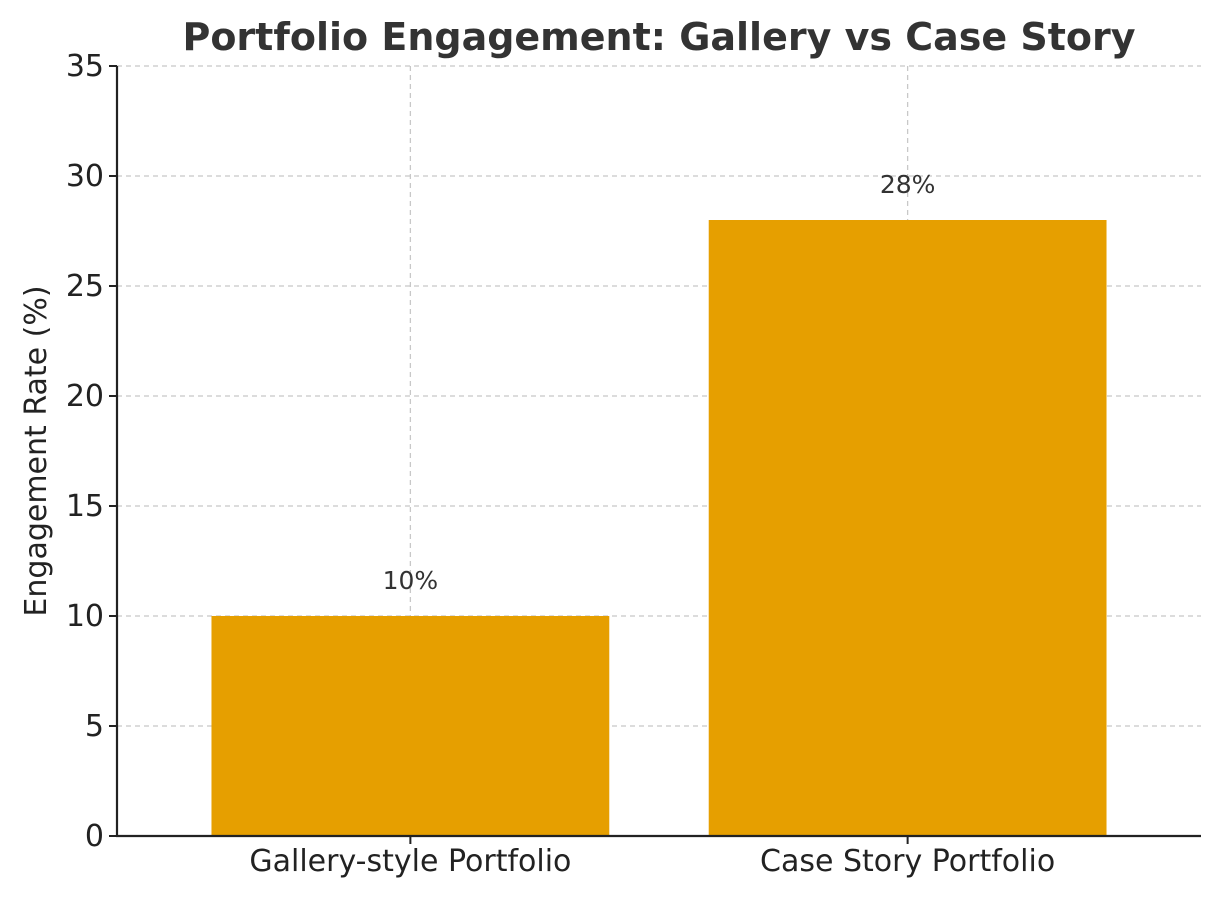 The image size is (1221, 899). I want to click on y-axis-label: Engagement Rate (%), so click(36, 450).